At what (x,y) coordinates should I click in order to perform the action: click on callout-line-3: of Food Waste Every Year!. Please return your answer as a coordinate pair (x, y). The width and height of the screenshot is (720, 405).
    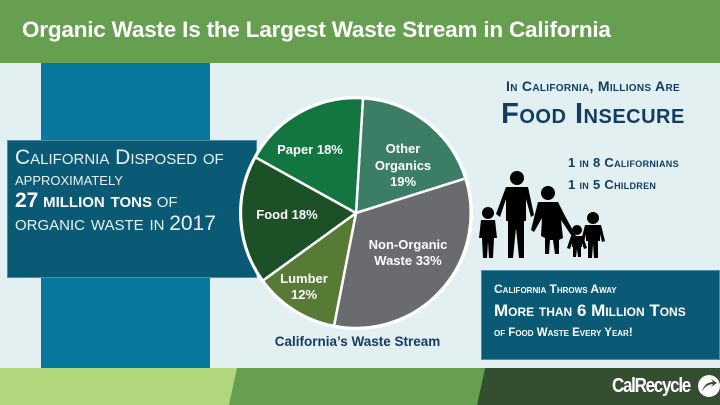
    Looking at the image, I should click on (563, 333).